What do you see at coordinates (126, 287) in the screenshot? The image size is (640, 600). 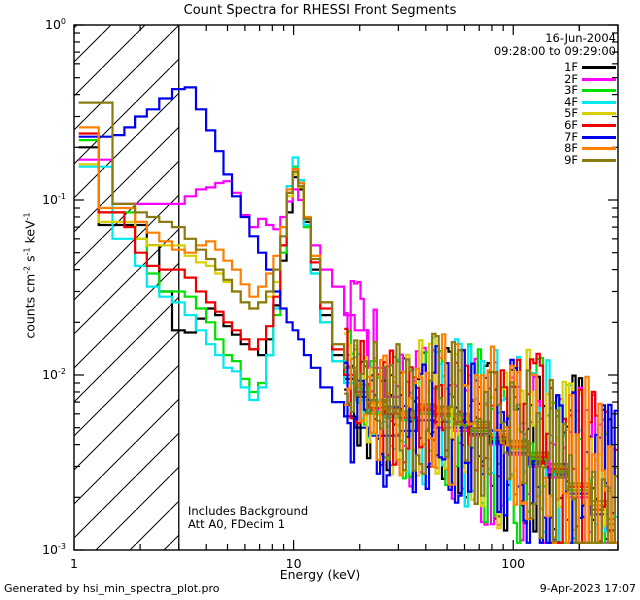 I see `hatched-cutoff-region` at bounding box center [126, 287].